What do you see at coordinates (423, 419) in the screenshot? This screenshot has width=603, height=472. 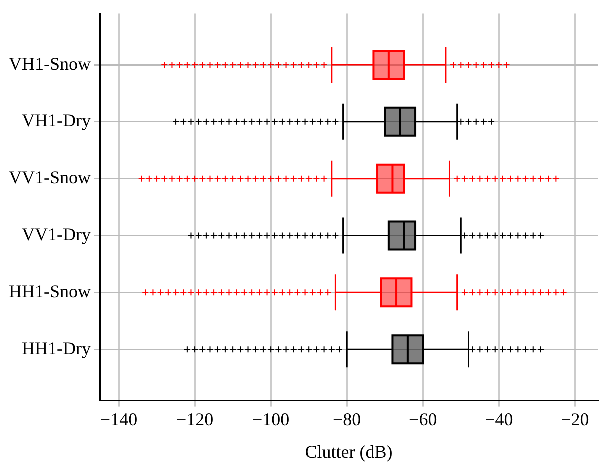 I see `x-tick-label: −60` at bounding box center [423, 419].